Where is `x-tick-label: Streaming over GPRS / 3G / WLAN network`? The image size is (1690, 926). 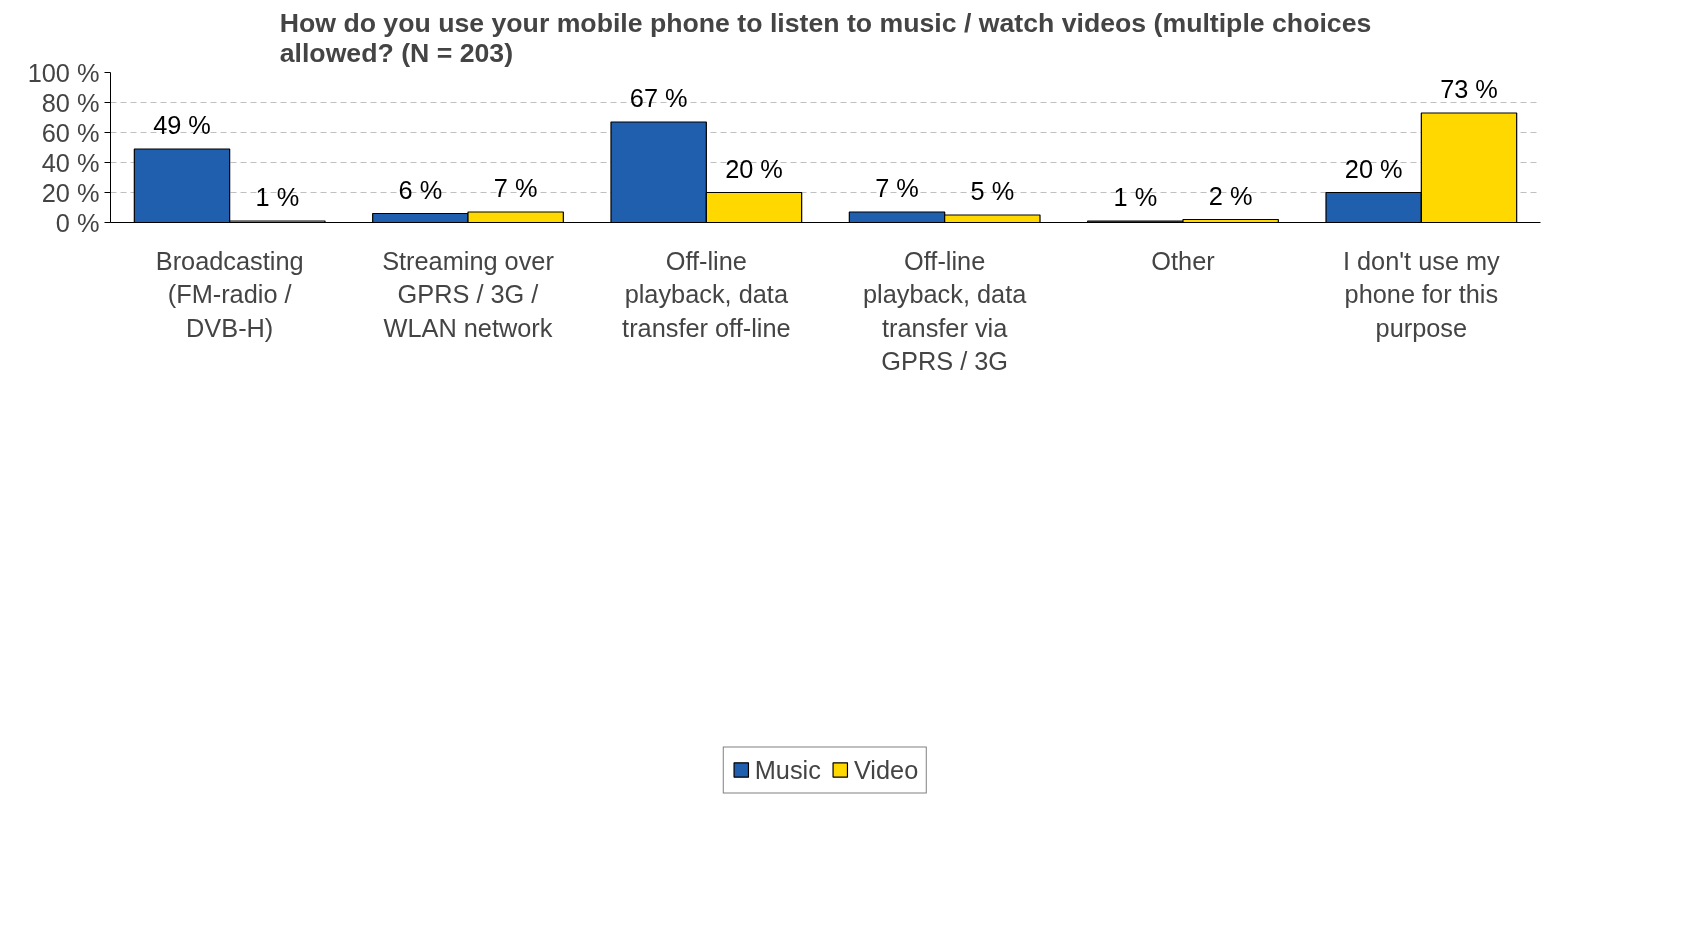 x-tick-label: Streaming over GPRS / 3G / WLAN network is located at coordinates (468, 294).